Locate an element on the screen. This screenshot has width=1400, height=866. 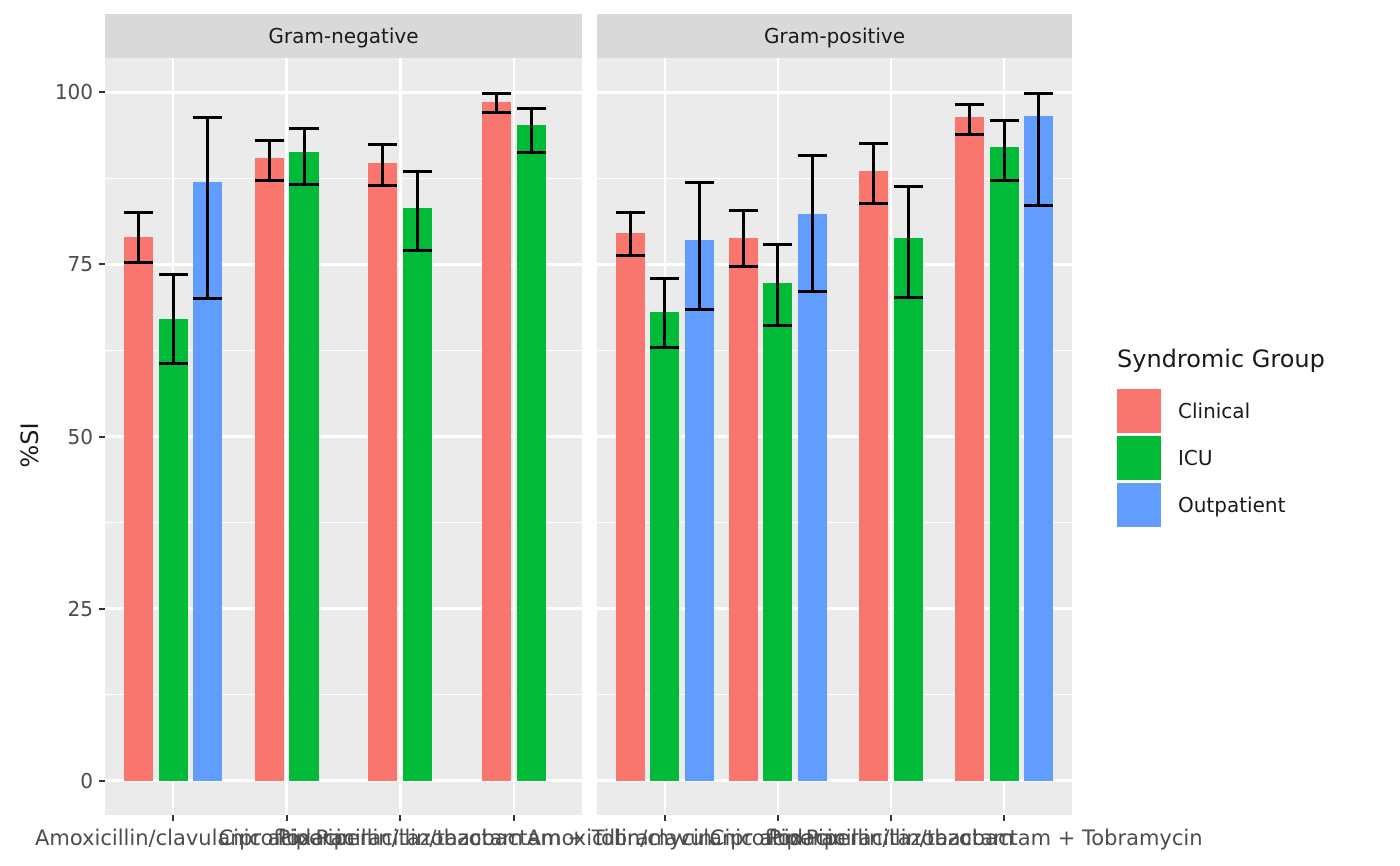
legend-swatch-clinical is located at coordinates (1139, 411).